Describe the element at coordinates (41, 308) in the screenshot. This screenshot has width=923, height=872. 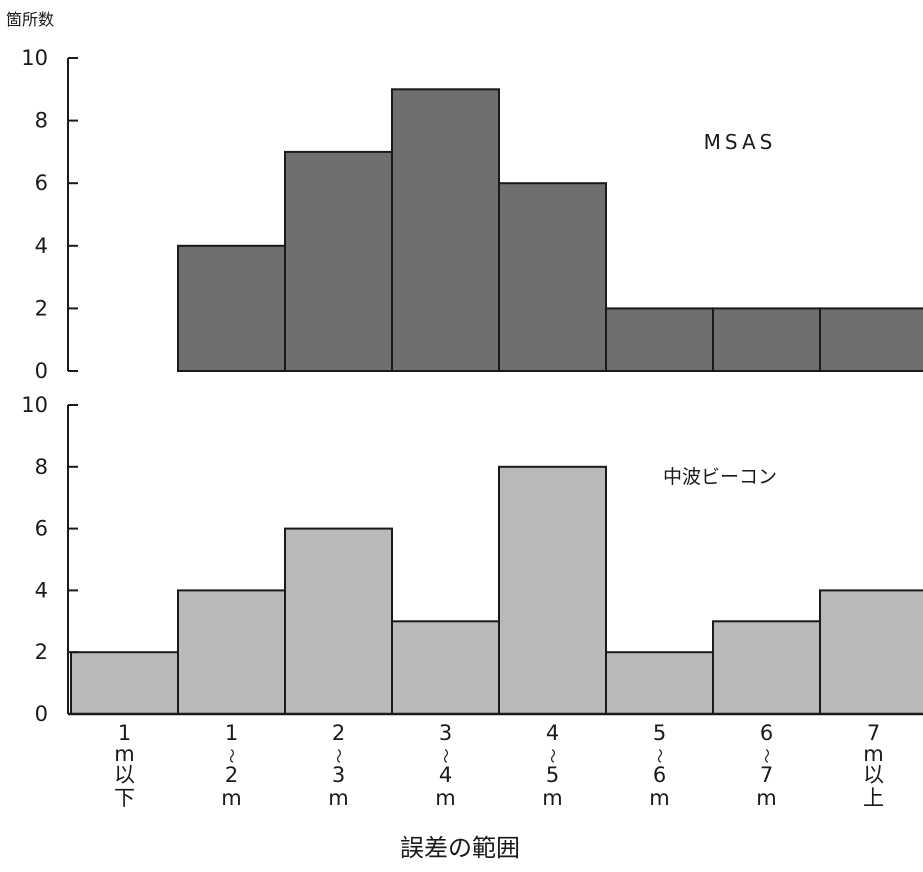
I see `y-tick-label-1-2: 2` at that location.